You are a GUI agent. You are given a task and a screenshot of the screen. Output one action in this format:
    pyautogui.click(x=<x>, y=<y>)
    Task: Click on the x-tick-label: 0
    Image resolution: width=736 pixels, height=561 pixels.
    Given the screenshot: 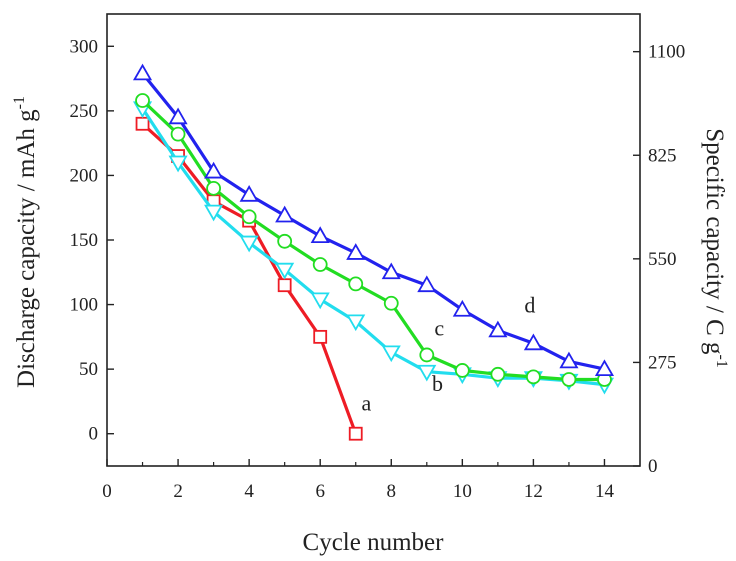 What is the action you would take?
    pyautogui.click(x=107, y=491)
    